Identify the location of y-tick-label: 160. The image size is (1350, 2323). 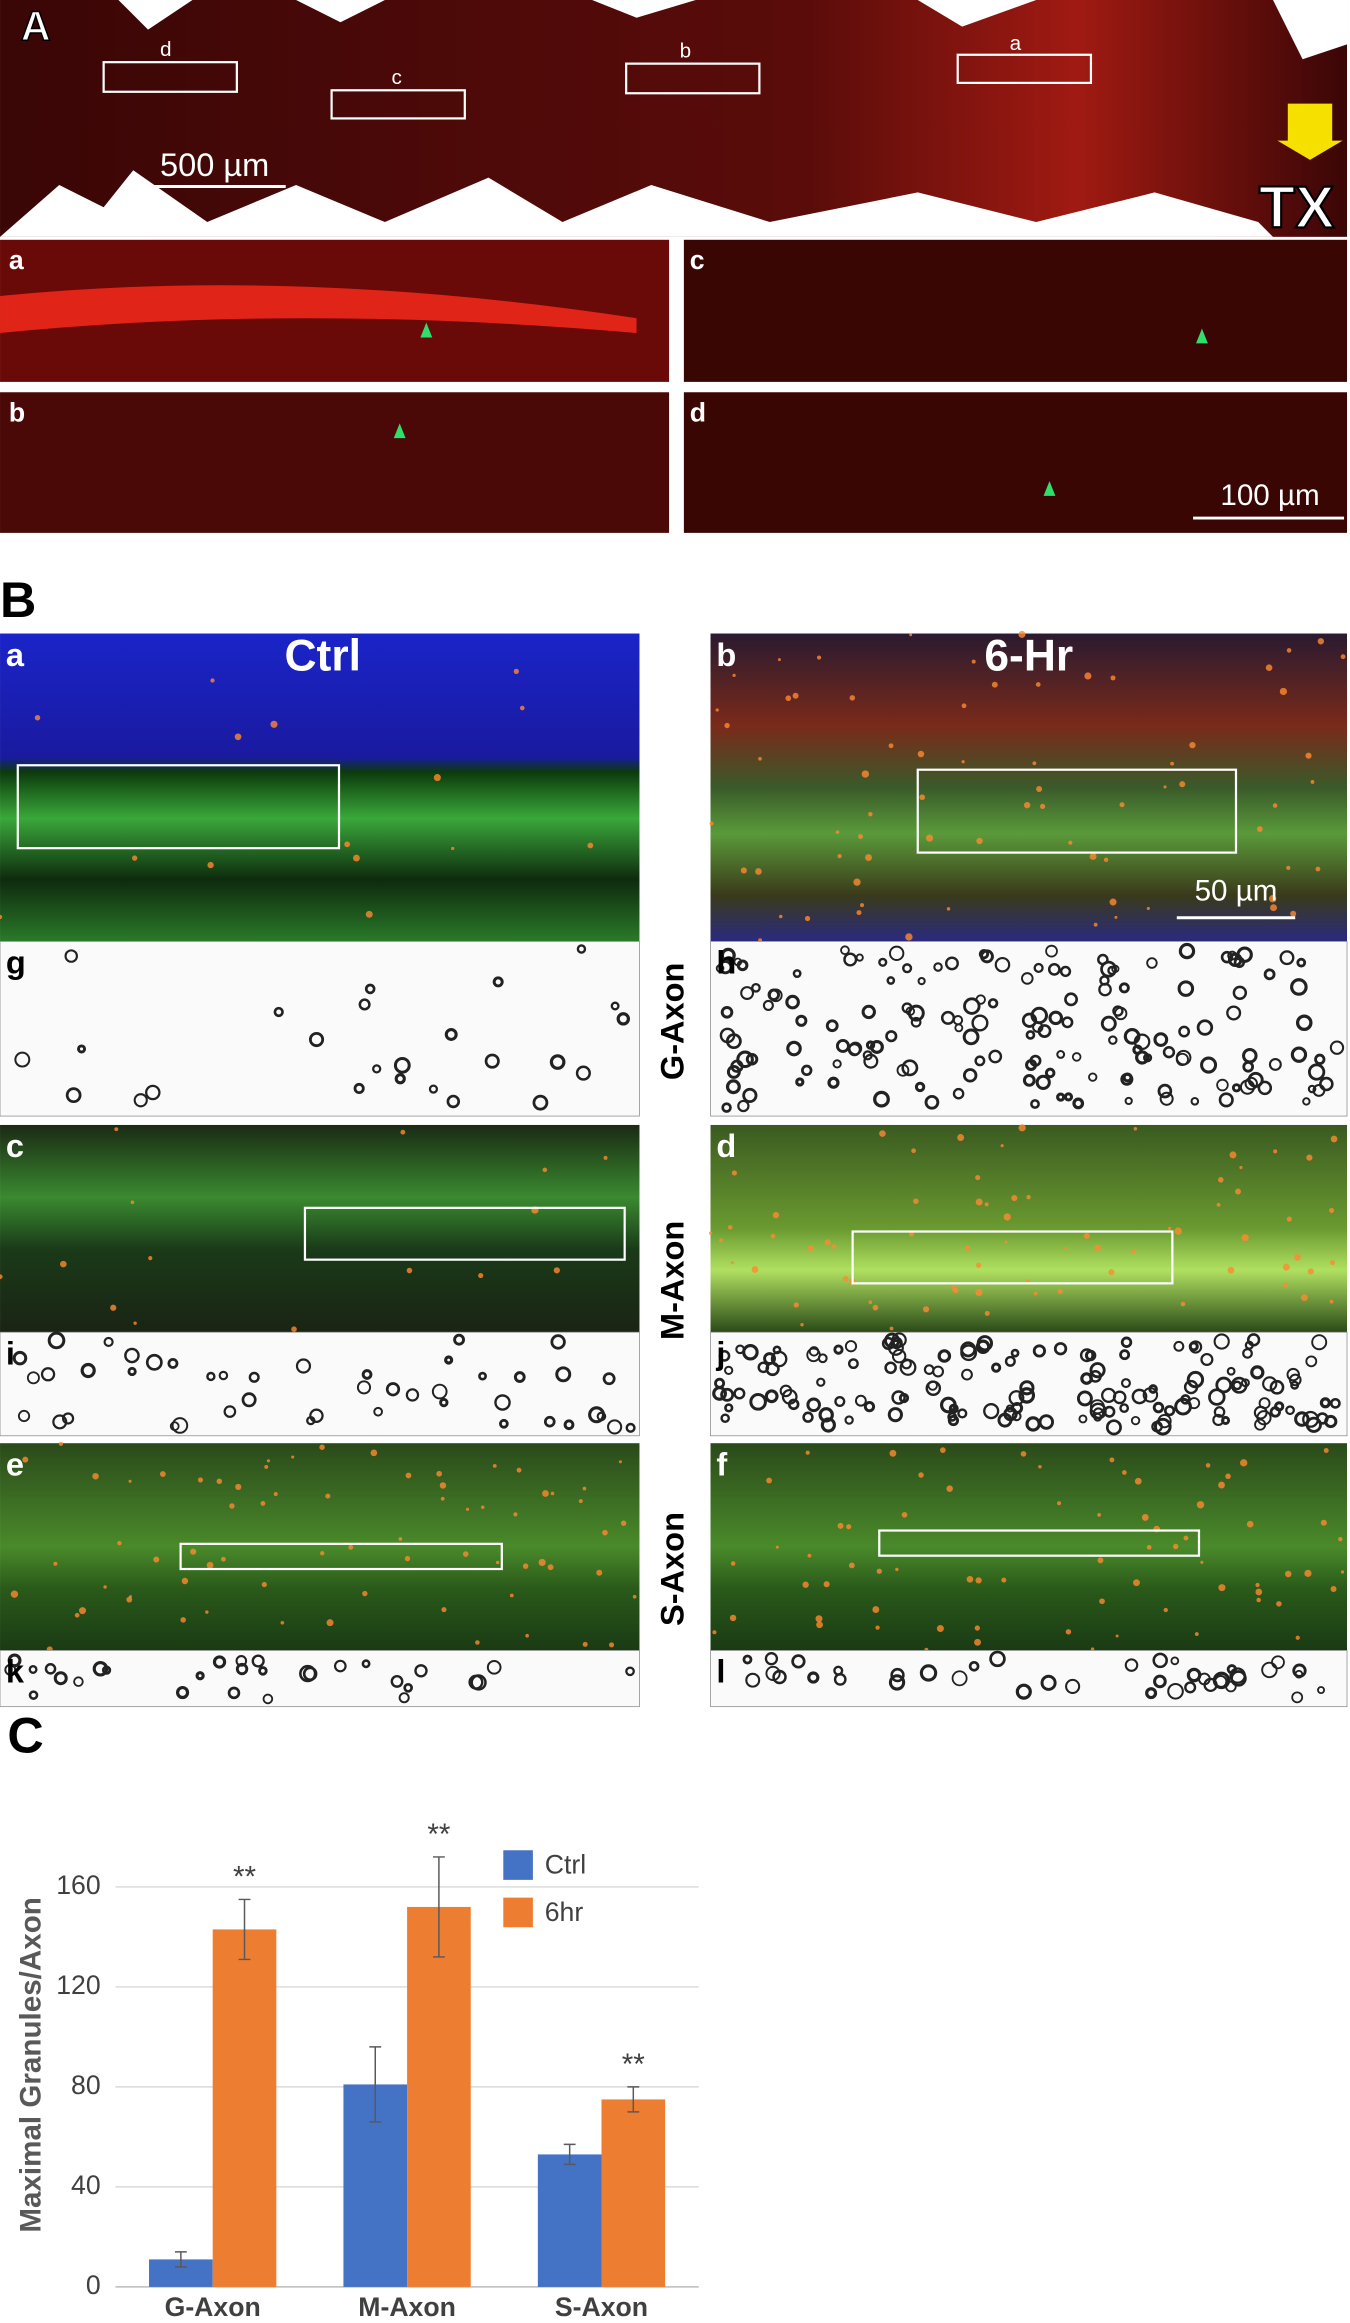
(78, 1885).